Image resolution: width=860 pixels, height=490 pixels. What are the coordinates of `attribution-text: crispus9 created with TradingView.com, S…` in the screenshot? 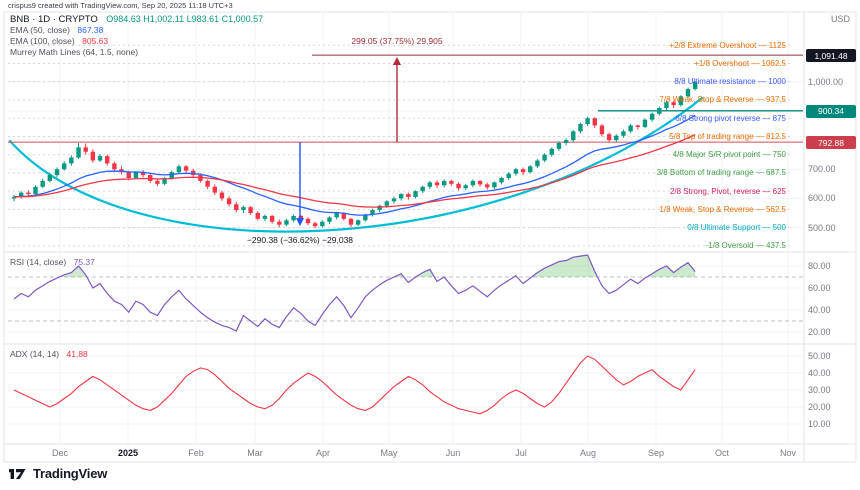 It's located at (120, 5).